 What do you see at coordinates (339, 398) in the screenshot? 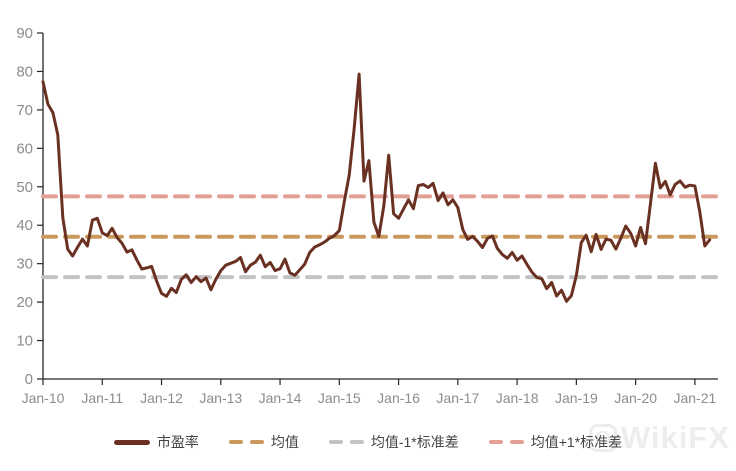
I see `x-axis-tick-label: Jan-15` at bounding box center [339, 398].